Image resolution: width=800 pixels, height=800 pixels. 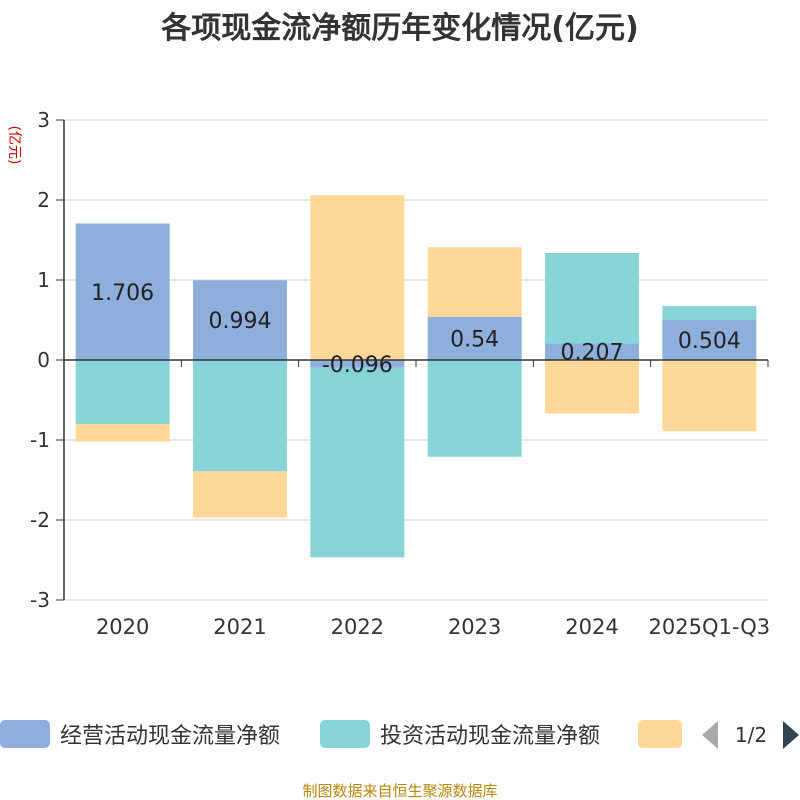 What do you see at coordinates (40, 600) in the screenshot?
I see `y-tick-label: -3` at bounding box center [40, 600].